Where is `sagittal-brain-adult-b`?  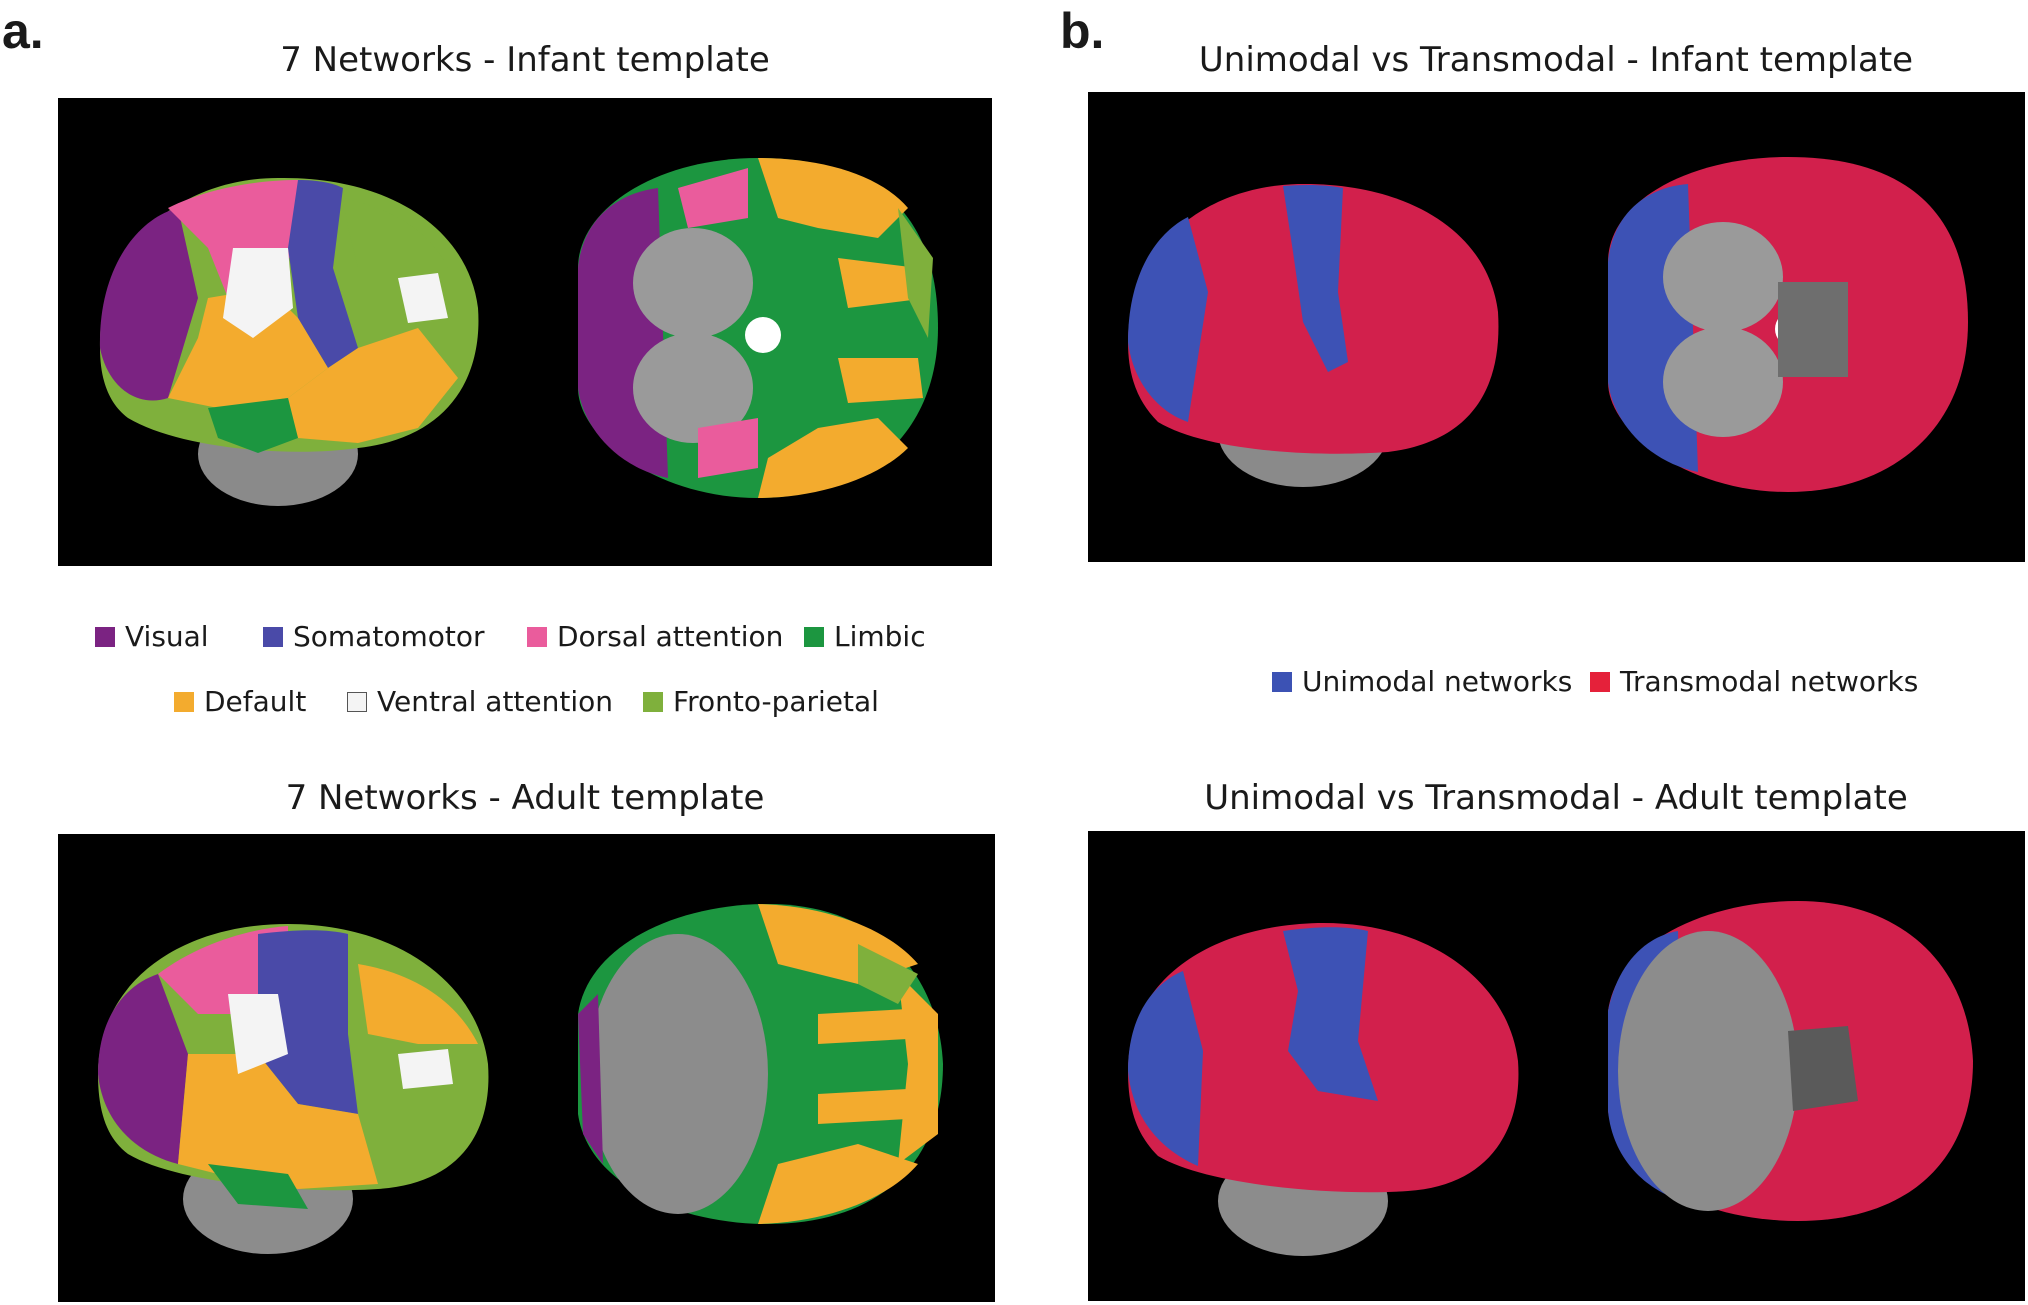
sagittal-brain-adult-b is located at coordinates (1323, 1089).